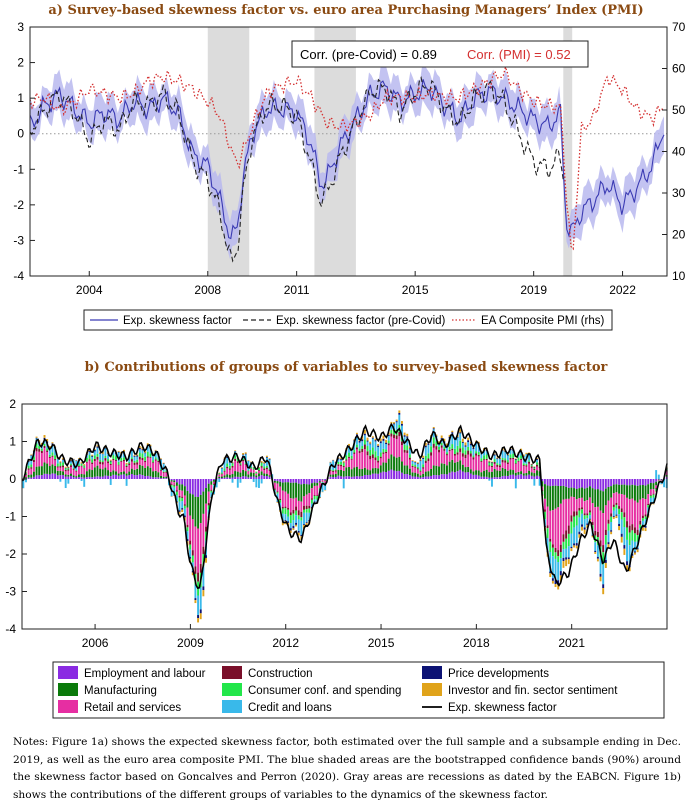 This screenshot has height=809, width=692. I want to click on legend-b-label-2: Price developments, so click(498, 674).